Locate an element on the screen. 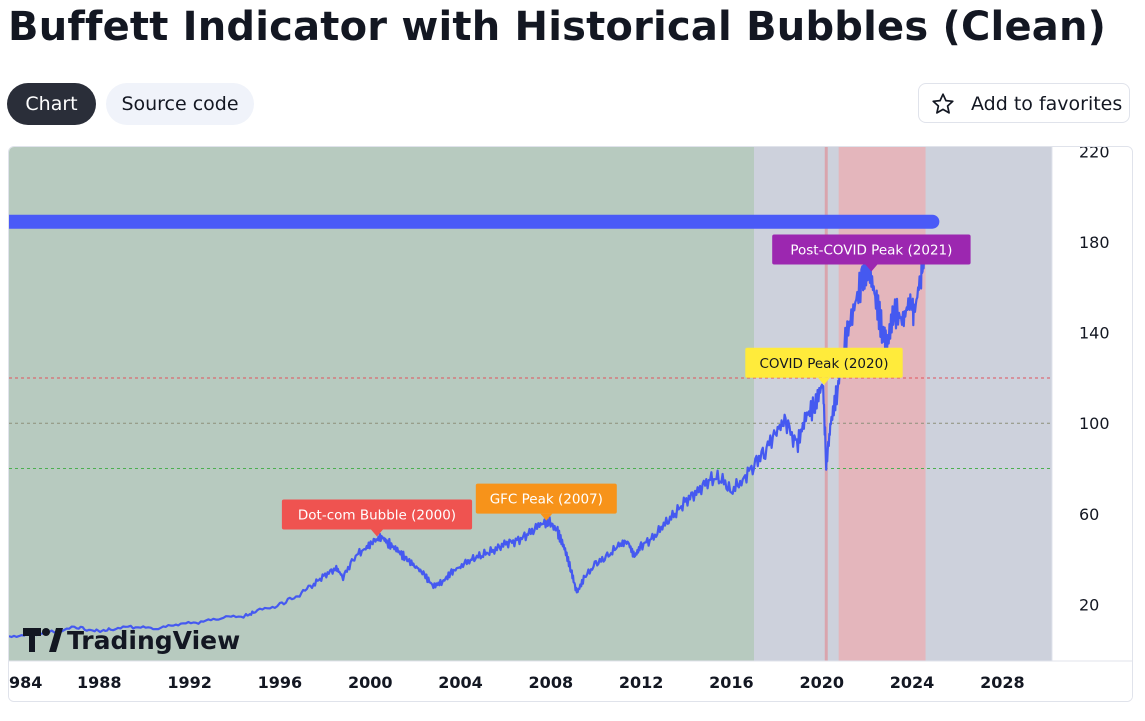 This screenshot has height=721, width=1145. x-tick-2008: 2008 is located at coordinates (551, 682).